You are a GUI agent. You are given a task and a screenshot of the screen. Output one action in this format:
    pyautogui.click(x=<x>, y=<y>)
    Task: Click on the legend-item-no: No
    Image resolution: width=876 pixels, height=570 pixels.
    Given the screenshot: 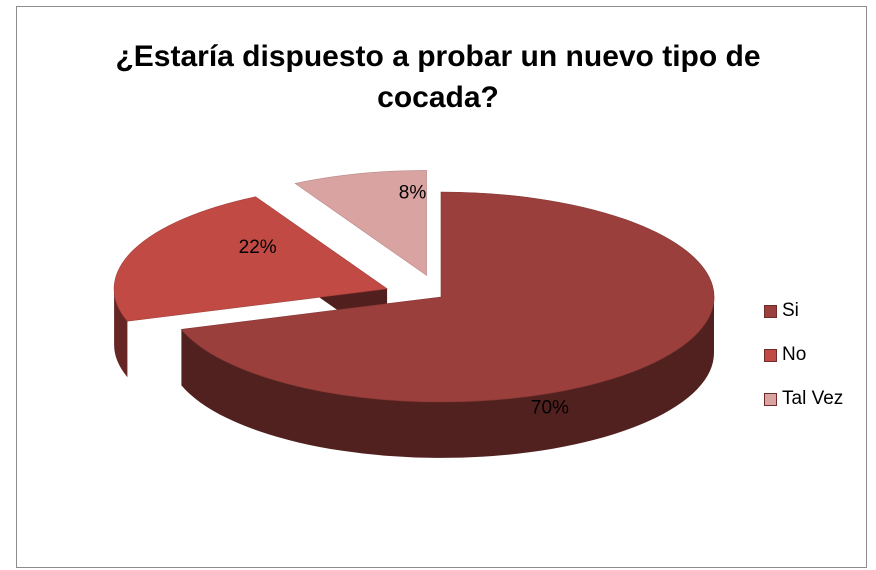 What is the action you would take?
    pyautogui.click(x=803, y=355)
    